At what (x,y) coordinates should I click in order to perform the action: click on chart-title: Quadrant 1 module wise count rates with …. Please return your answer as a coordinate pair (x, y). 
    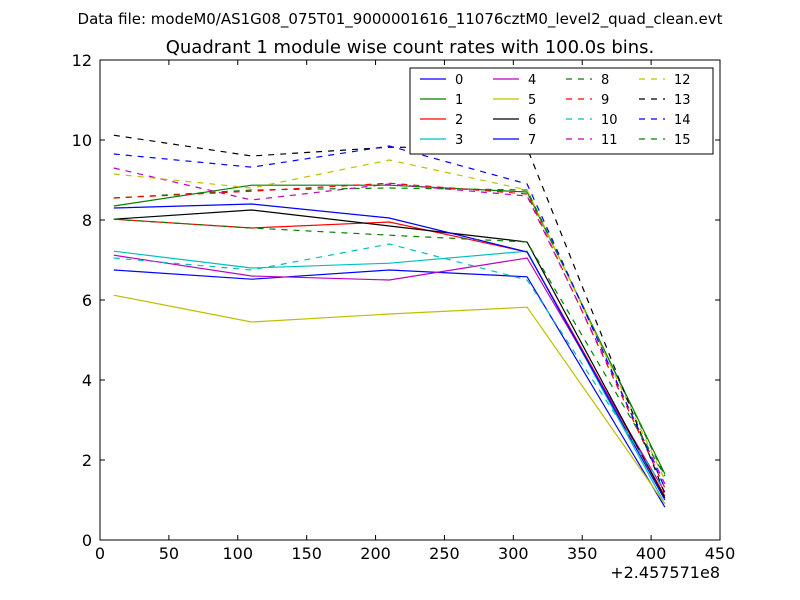
    Looking at the image, I should click on (410, 47).